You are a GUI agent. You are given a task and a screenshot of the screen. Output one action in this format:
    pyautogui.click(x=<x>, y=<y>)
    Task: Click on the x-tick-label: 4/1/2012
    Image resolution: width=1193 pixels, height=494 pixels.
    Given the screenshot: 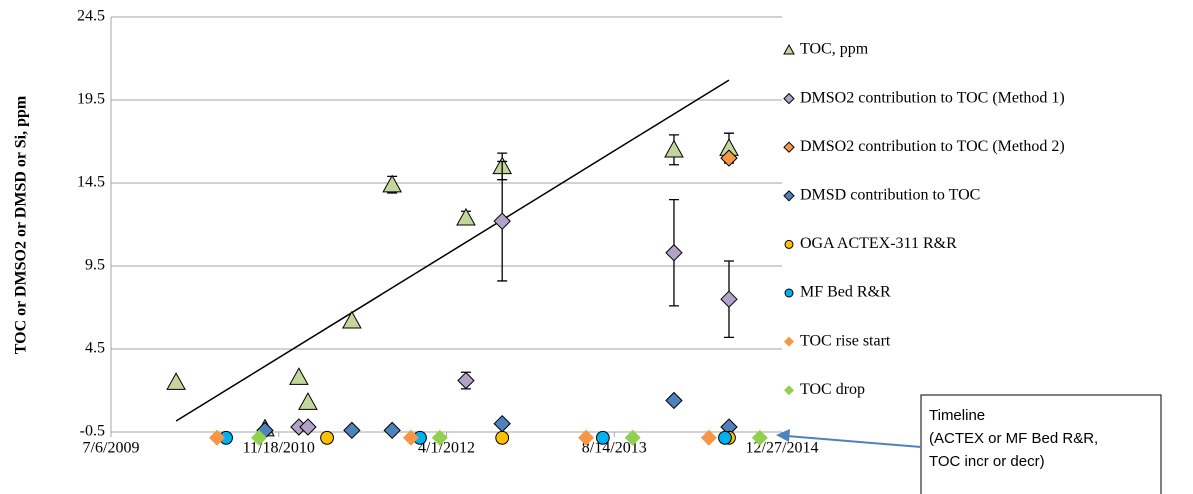 What is the action you would take?
    pyautogui.click(x=446, y=448)
    